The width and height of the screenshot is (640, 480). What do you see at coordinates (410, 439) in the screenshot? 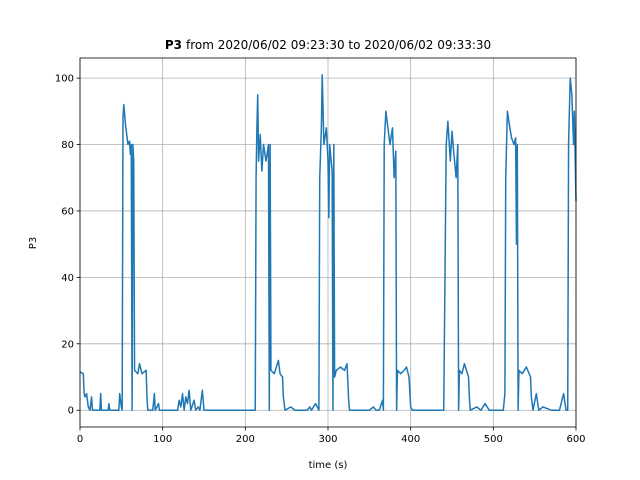
I see `x-tick-label: 400` at bounding box center [410, 439].